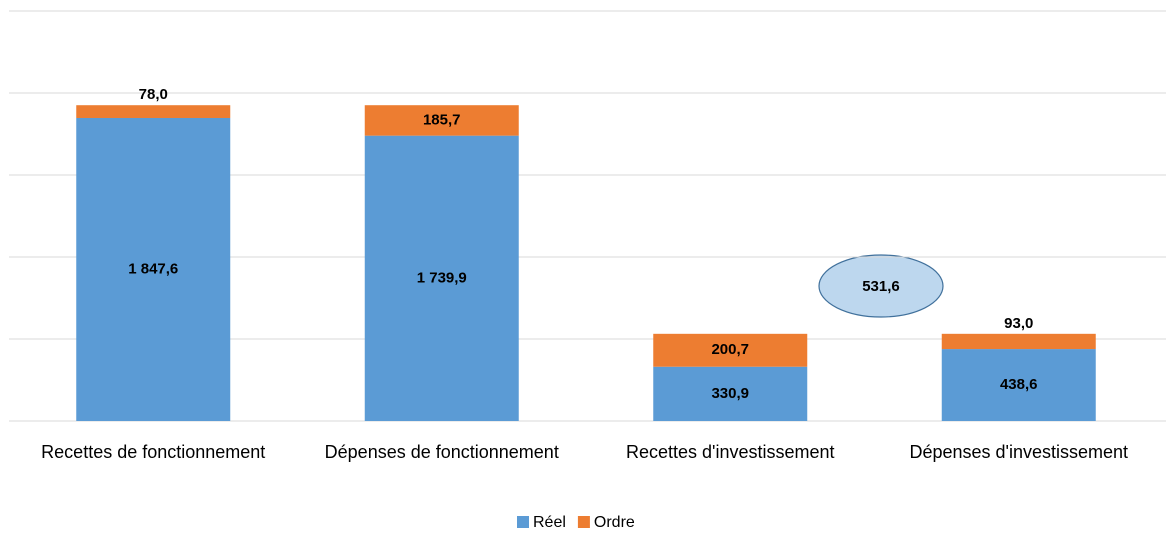  I want to click on x-tick-label: Recettes de fonctionnement, so click(153, 452).